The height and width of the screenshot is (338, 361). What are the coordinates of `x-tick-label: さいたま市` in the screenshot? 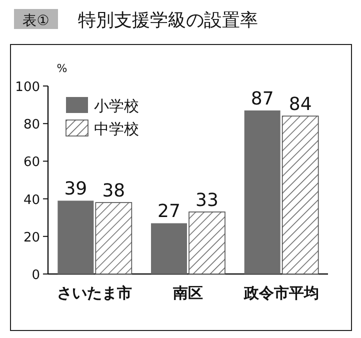 It's located at (94, 293).